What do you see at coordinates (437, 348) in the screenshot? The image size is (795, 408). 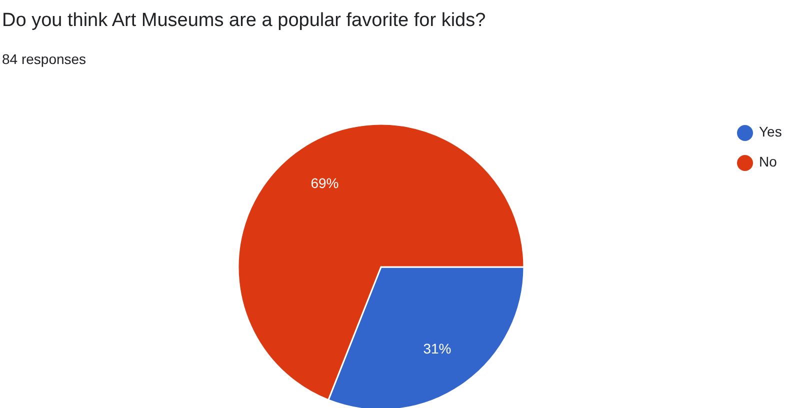 I see `data-label: 31%` at bounding box center [437, 348].